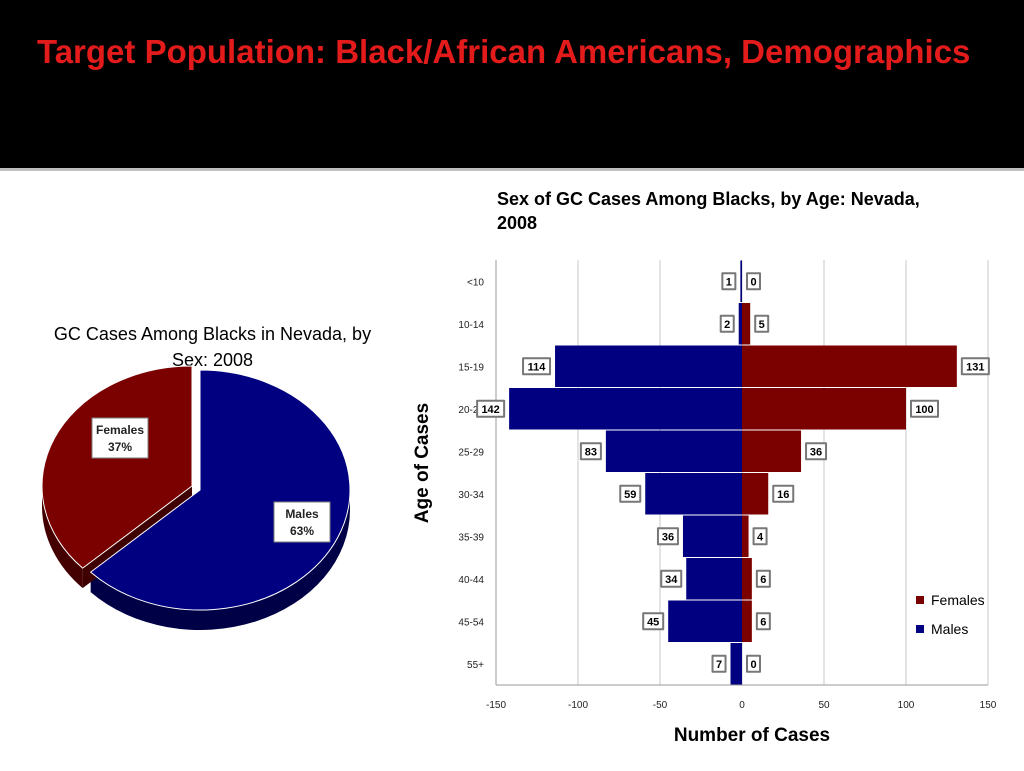 This screenshot has height=771, width=1024. I want to click on males-data-label: 36, so click(667, 536).